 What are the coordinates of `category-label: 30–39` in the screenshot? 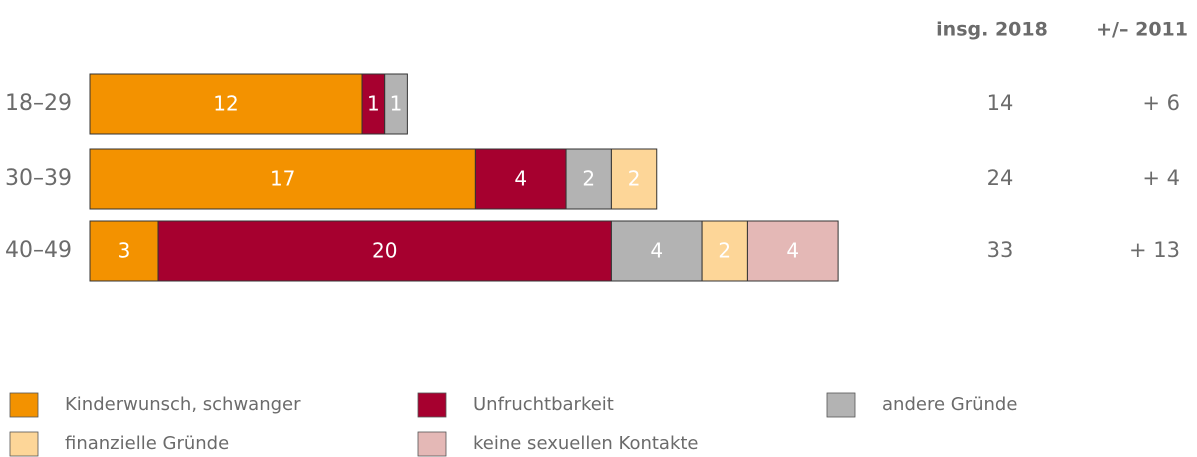 It's located at (38, 178).